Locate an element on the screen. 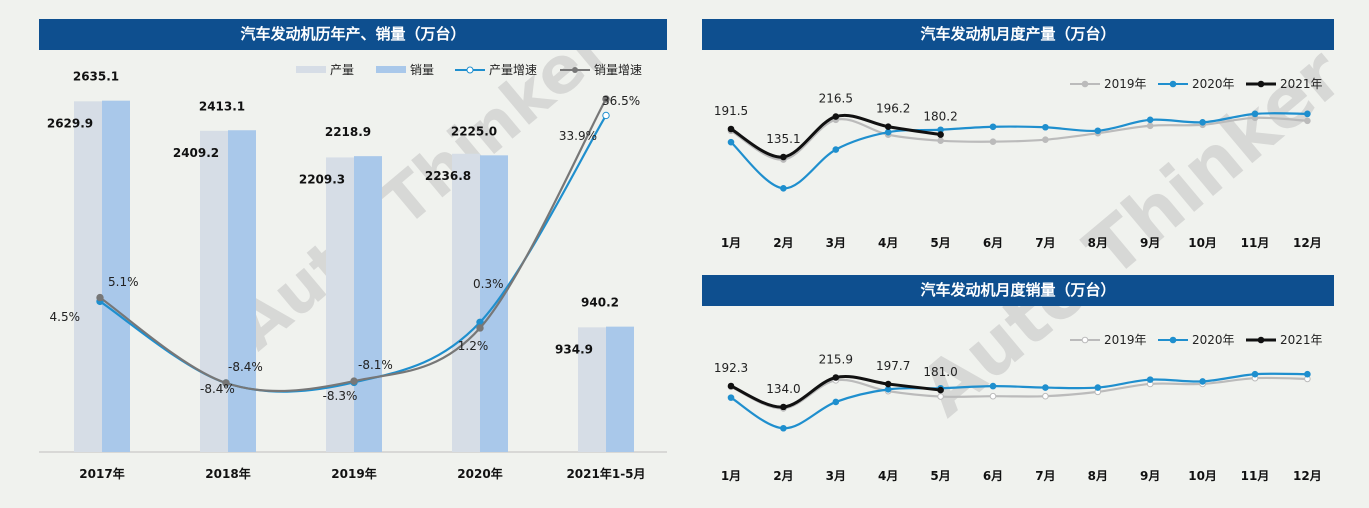  rate-label-sales: 0.3% is located at coordinates (488, 284).